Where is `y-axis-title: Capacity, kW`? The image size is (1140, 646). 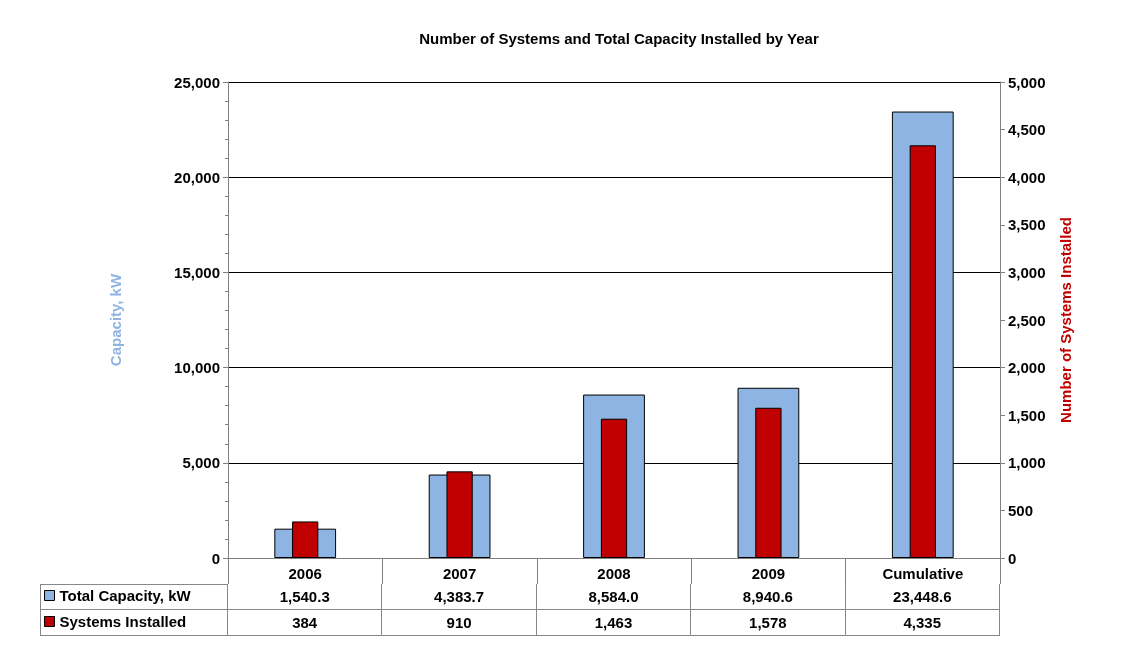
y-axis-title: Capacity, kW is located at coordinates (115, 320).